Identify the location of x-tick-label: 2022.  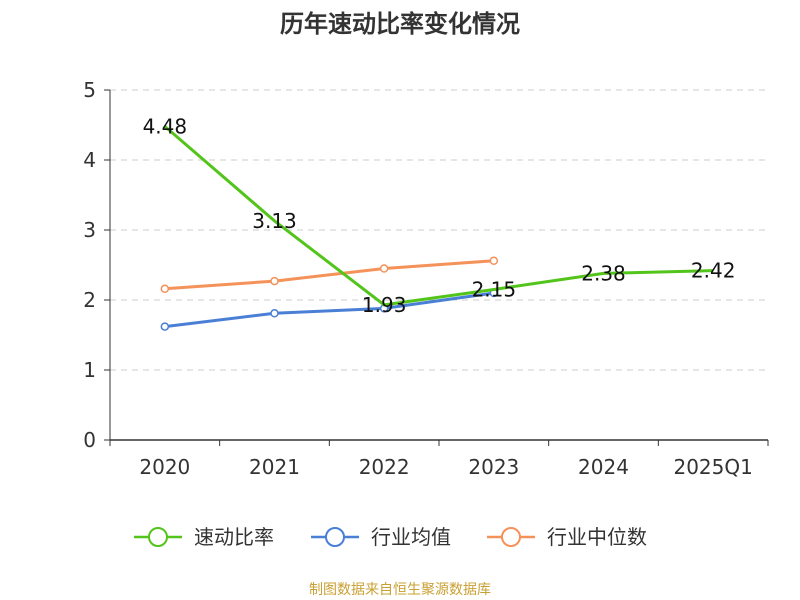
(384, 467).